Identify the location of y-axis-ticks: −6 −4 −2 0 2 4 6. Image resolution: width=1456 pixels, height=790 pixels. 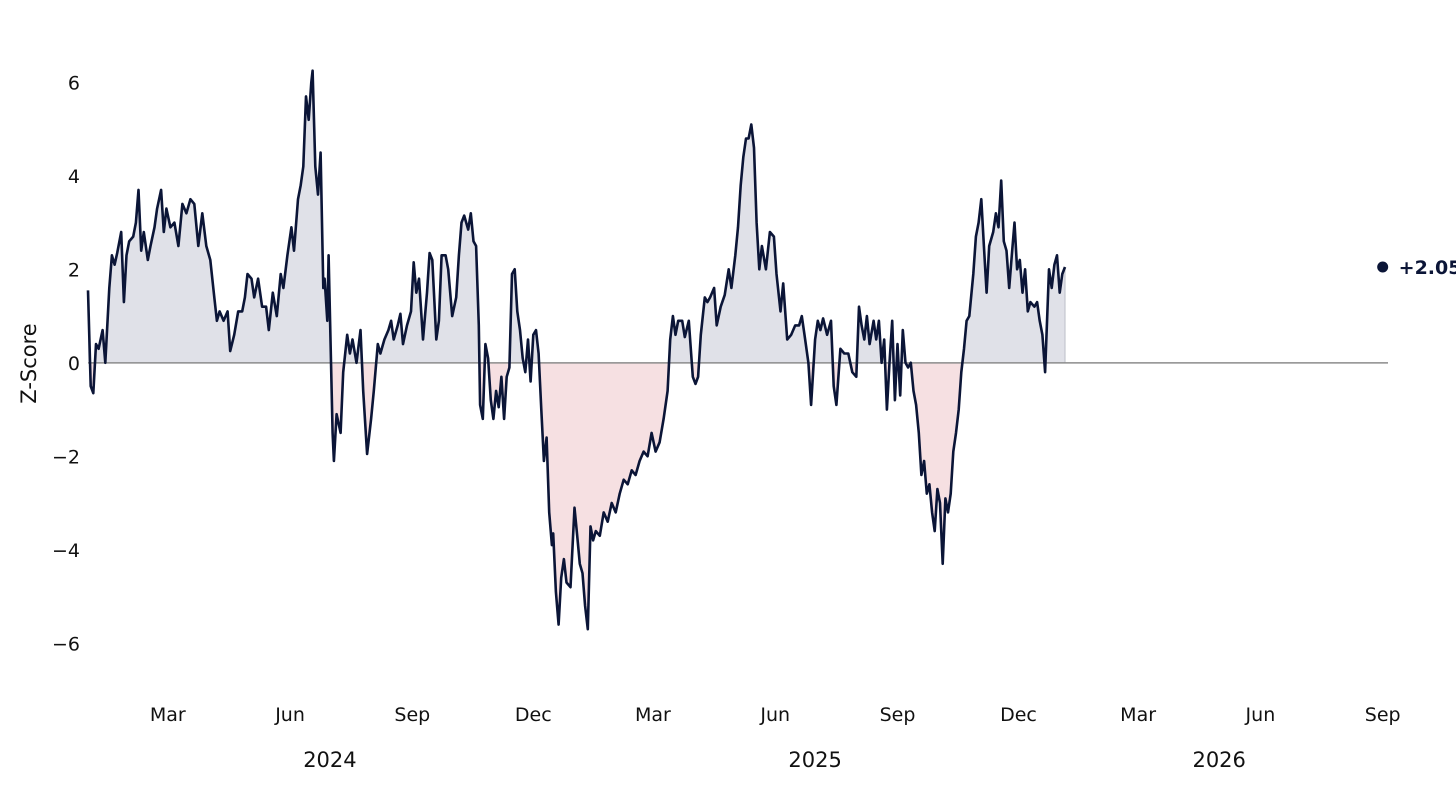
(66, 363).